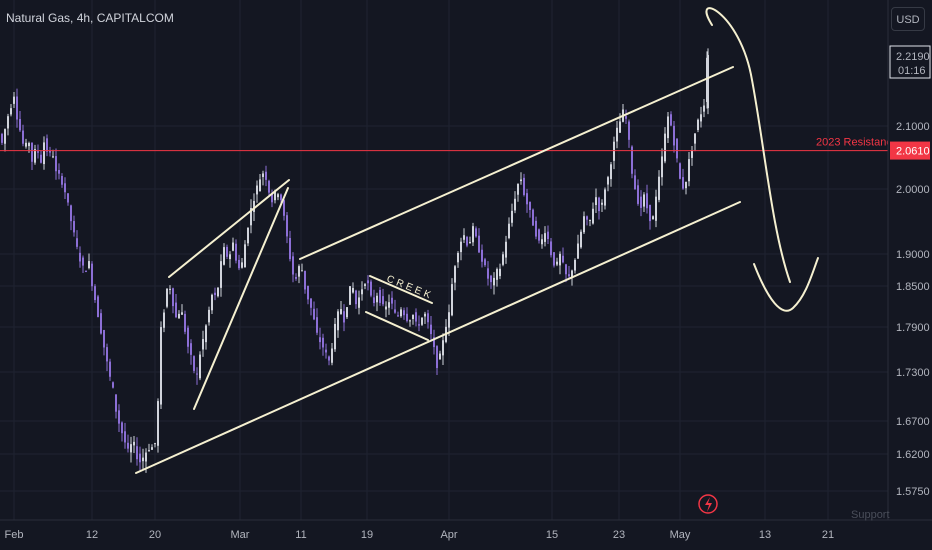 Image resolution: width=932 pixels, height=550 pixels. I want to click on time-tick-label: 15, so click(552, 535).